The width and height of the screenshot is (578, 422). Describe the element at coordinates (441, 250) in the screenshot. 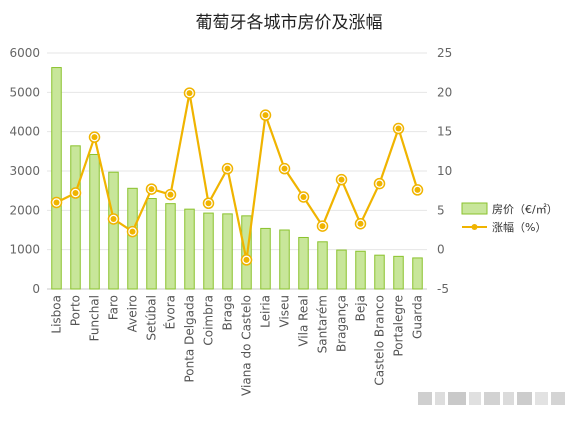

I see `right-axis-tick-label: 0` at that location.